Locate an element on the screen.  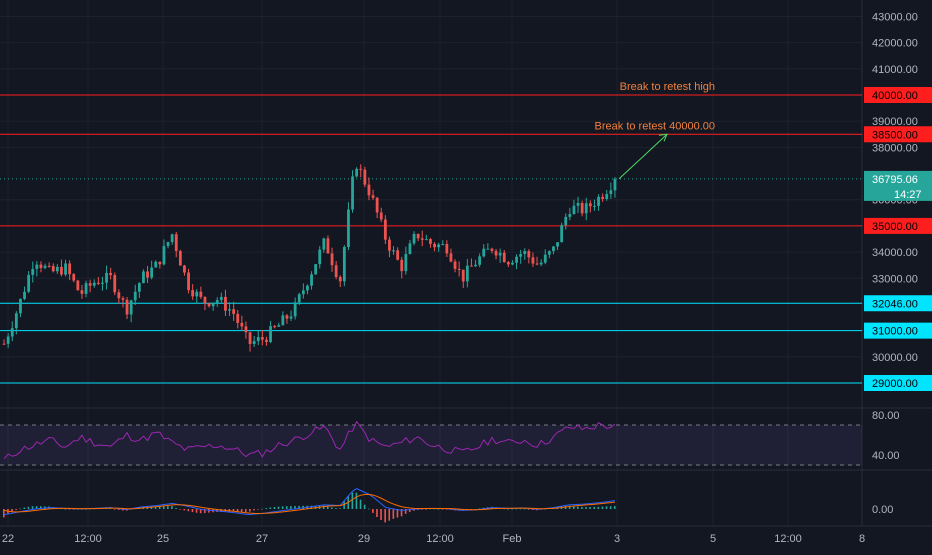
candle-countdown-label: 14:27 is located at coordinates (908, 195).